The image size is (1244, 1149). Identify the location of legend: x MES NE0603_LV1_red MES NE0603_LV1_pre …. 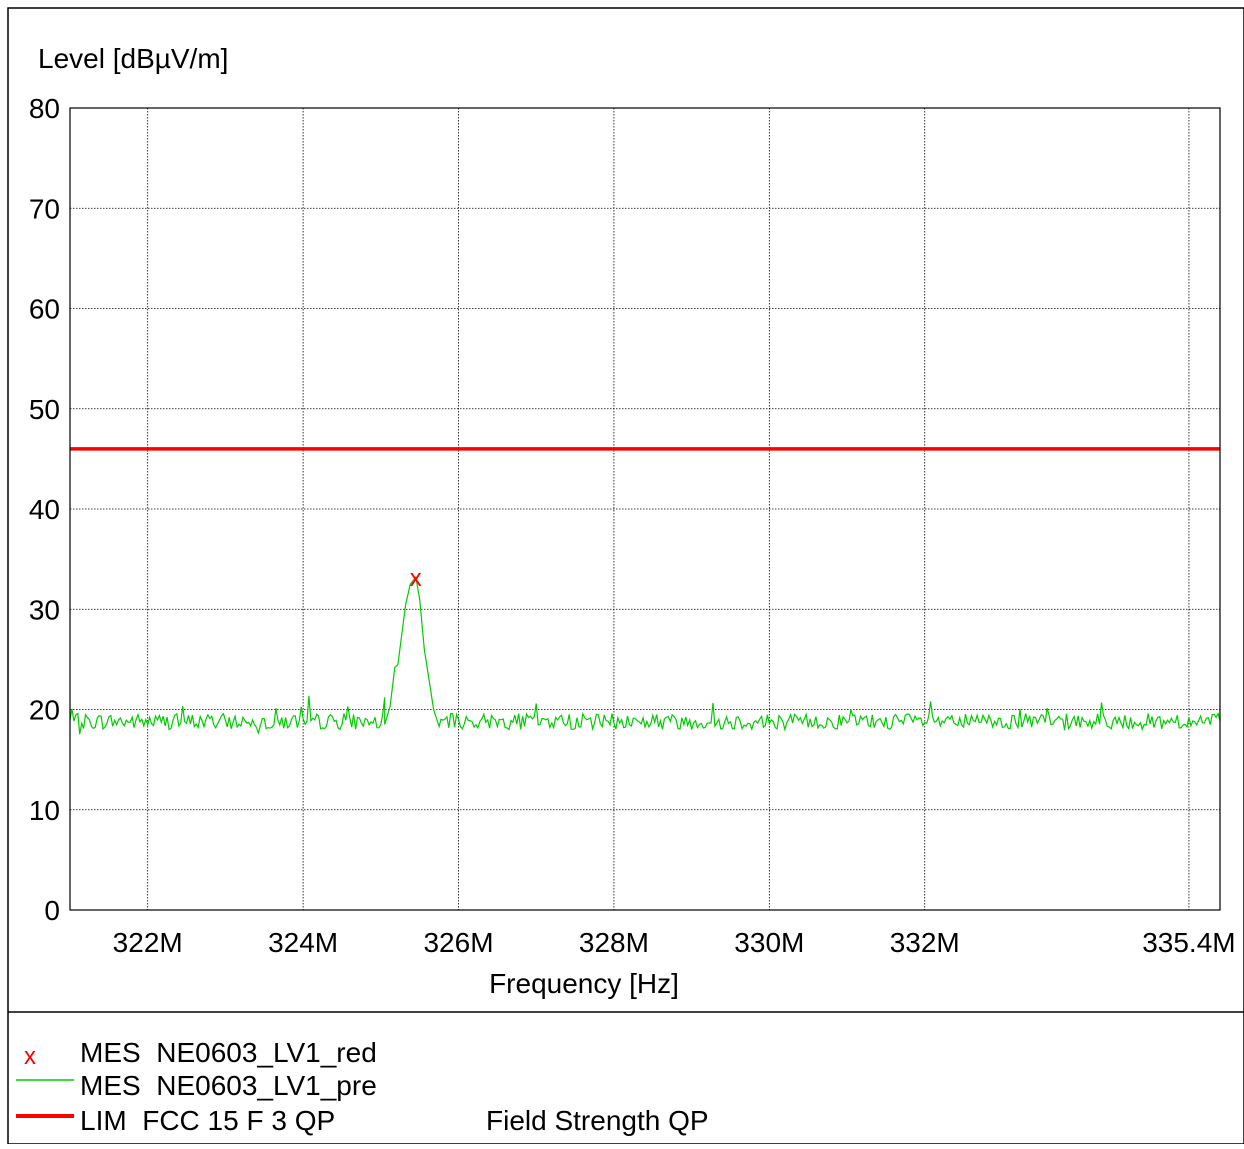
(362, 1086).